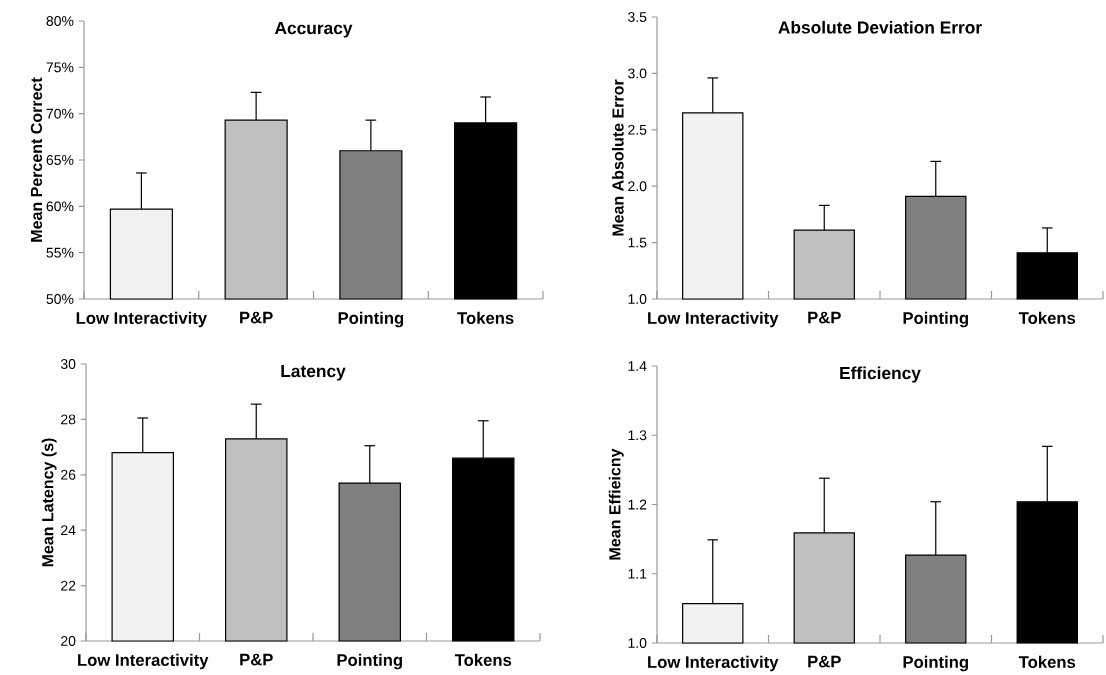 This screenshot has width=1106, height=675. I want to click on y-axis-title: Mean Latency (s), so click(49, 502).